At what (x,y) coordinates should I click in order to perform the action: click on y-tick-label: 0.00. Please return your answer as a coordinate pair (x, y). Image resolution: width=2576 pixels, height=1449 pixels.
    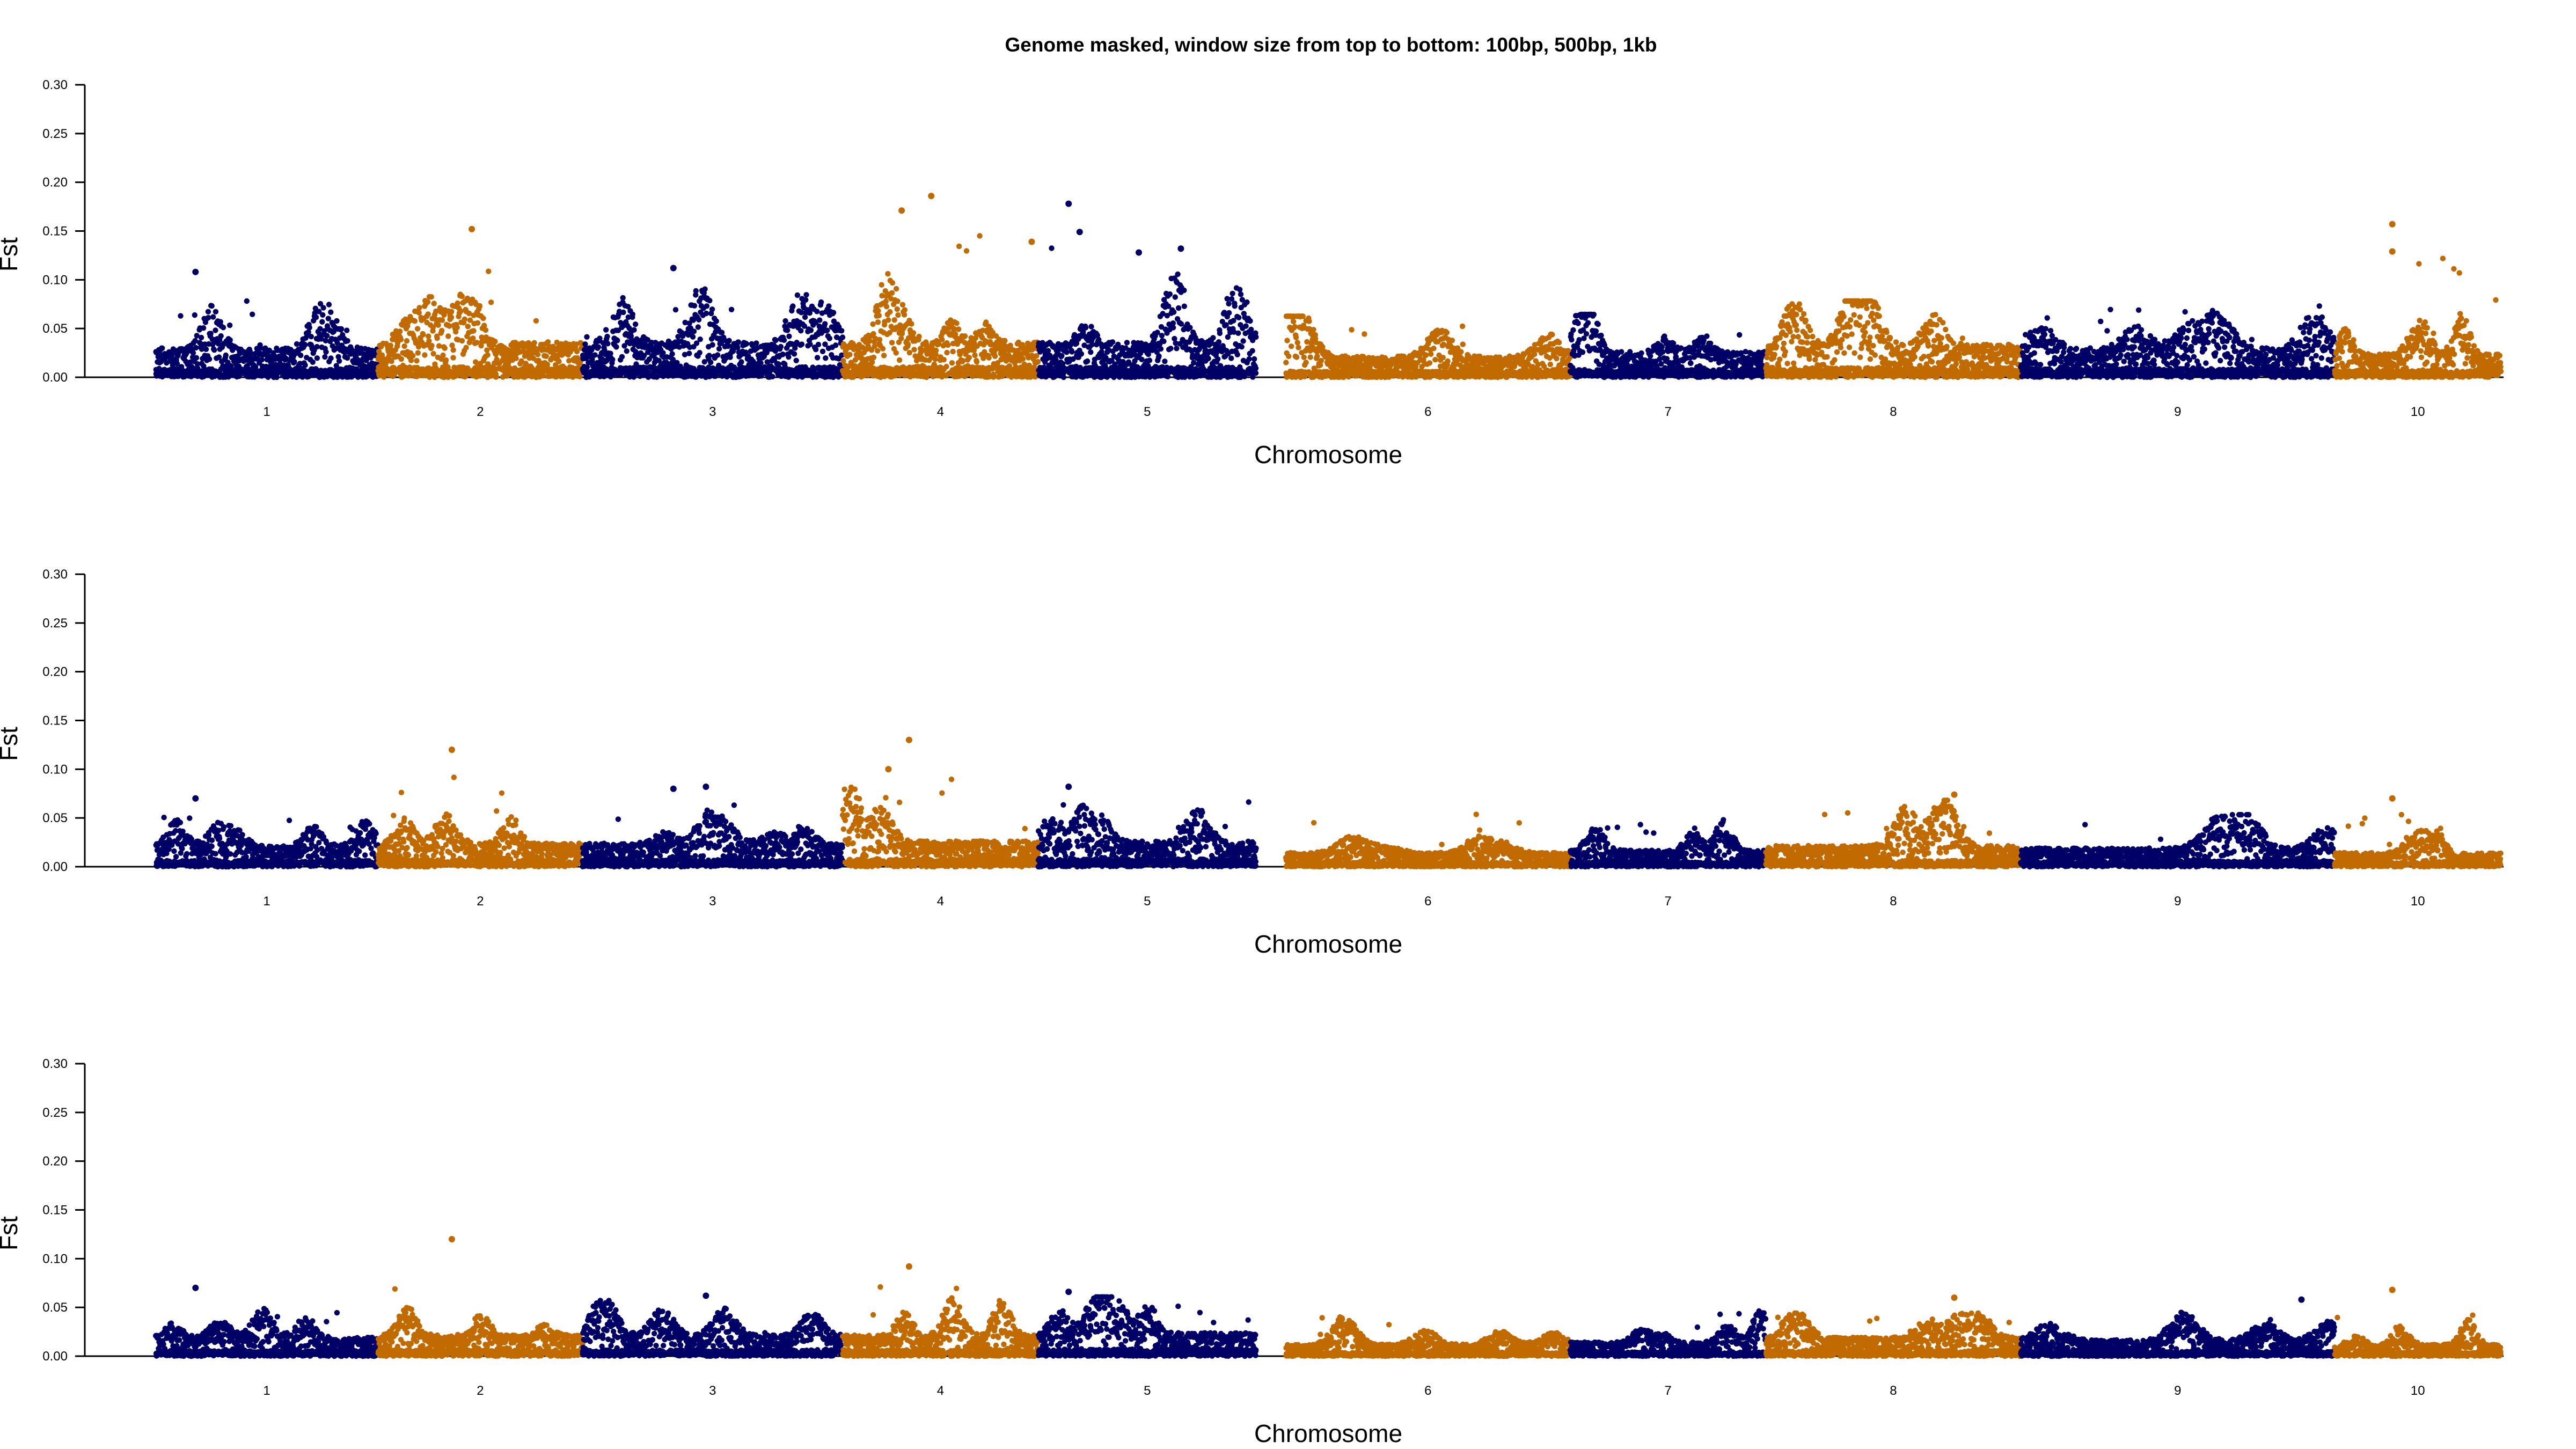
    Looking at the image, I should click on (55, 377).